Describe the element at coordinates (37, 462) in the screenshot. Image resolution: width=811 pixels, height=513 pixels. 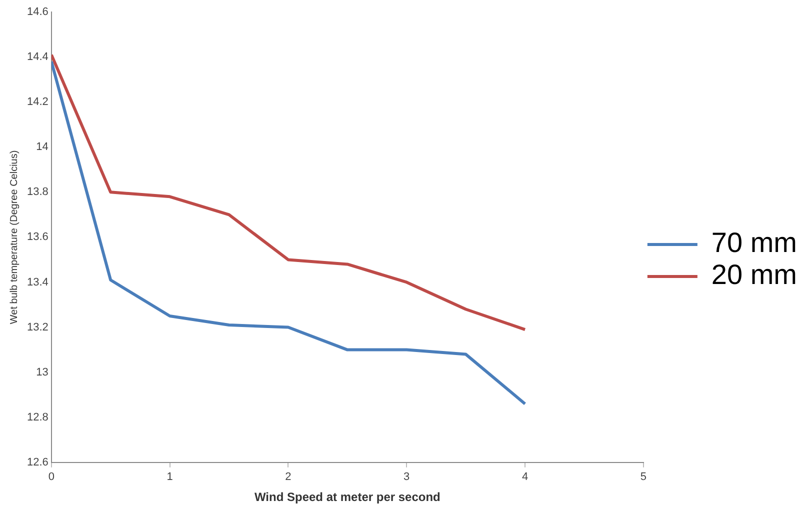
I see `y-tick-label: 12.6` at that location.